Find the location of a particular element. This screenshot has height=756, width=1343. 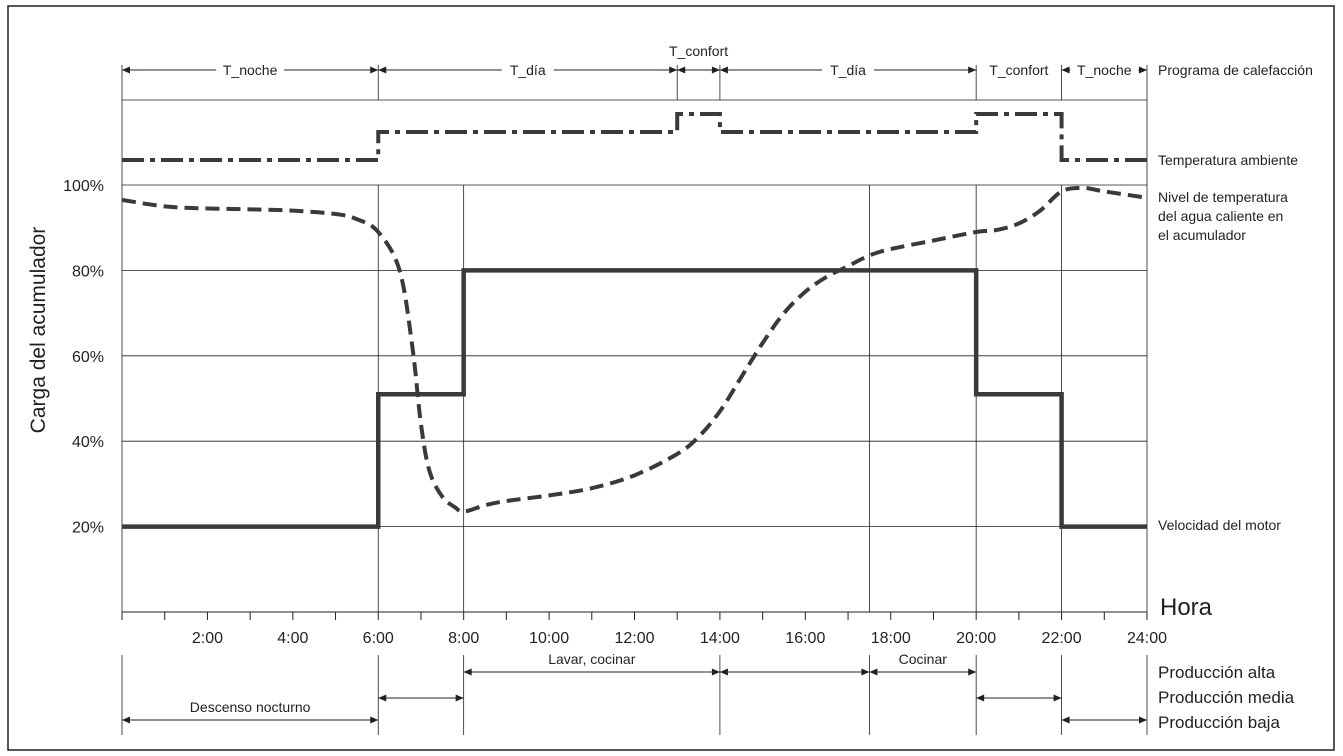

production-label-2: Lavar, cocinar is located at coordinates (591, 659).